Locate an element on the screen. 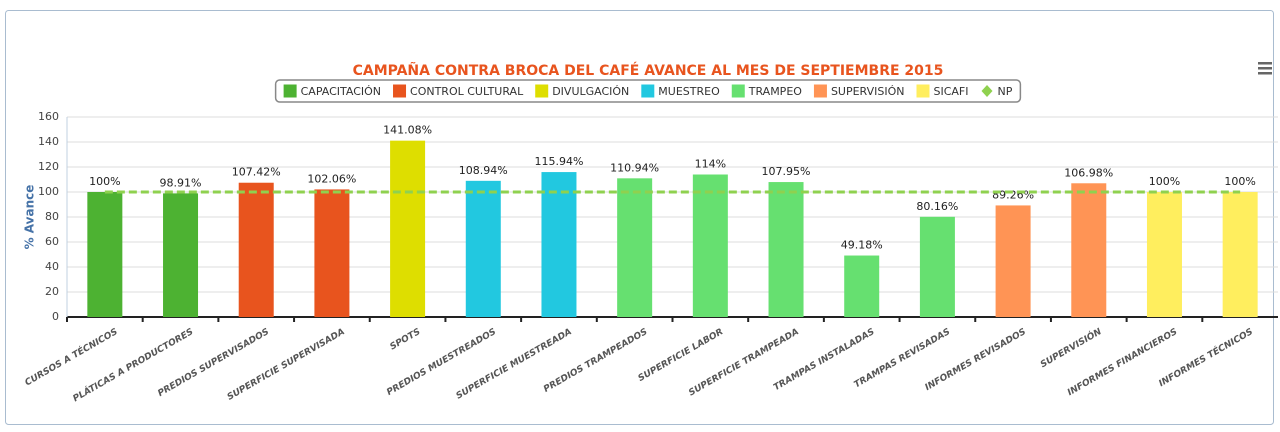 The image size is (1280, 432). legend-item: CAPACITACIÓN is located at coordinates (332, 91).